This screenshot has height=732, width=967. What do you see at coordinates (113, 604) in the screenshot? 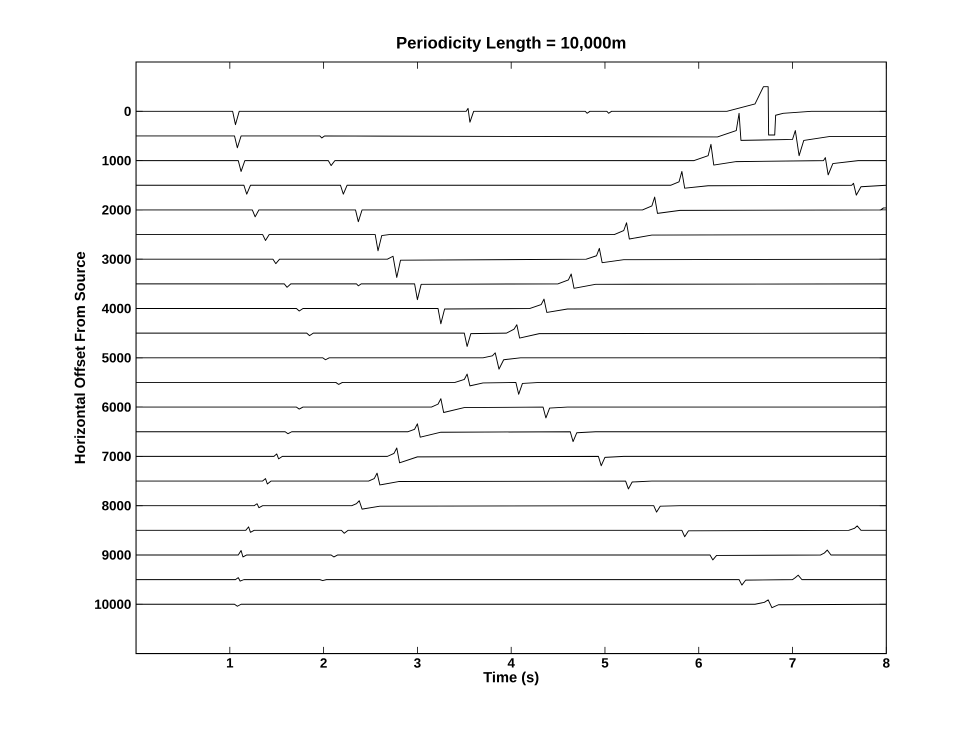
I see `y-tick-label: 10000` at bounding box center [113, 604].